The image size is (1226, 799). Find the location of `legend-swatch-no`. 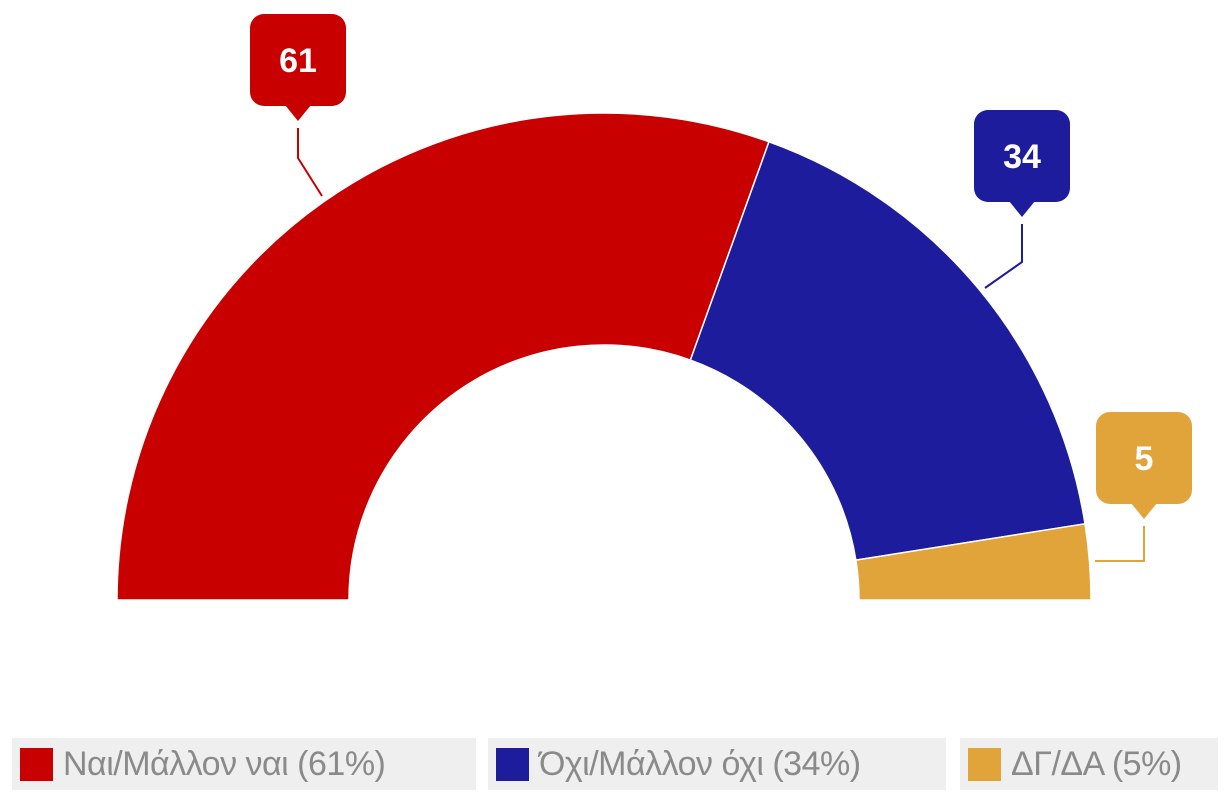

legend-swatch-no is located at coordinates (512, 764).